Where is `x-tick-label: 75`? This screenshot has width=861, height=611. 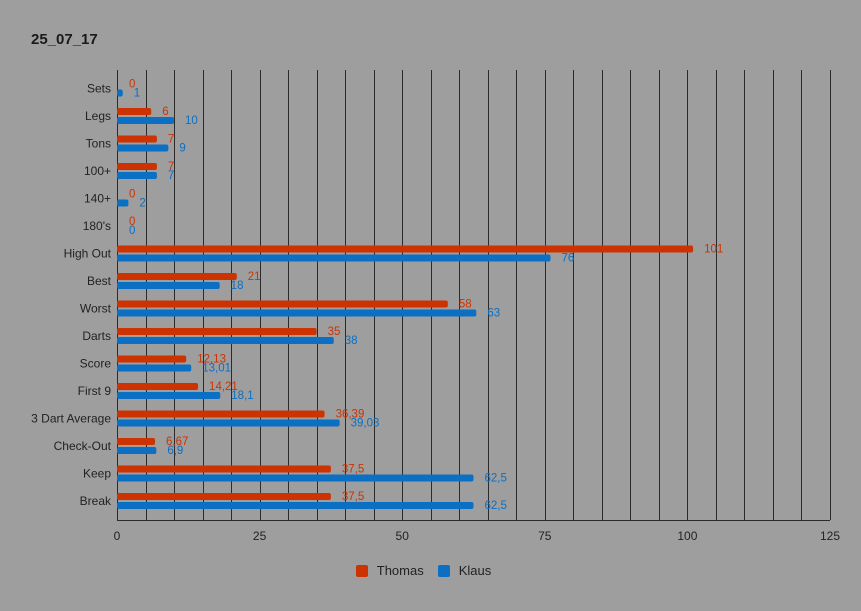 x-tick-label: 75 is located at coordinates (545, 536).